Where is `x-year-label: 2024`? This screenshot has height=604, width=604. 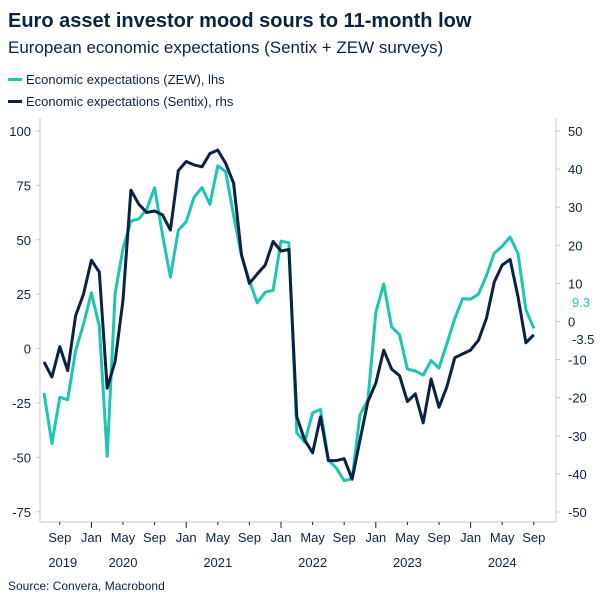
x-year-label: 2024 is located at coordinates (502, 562).